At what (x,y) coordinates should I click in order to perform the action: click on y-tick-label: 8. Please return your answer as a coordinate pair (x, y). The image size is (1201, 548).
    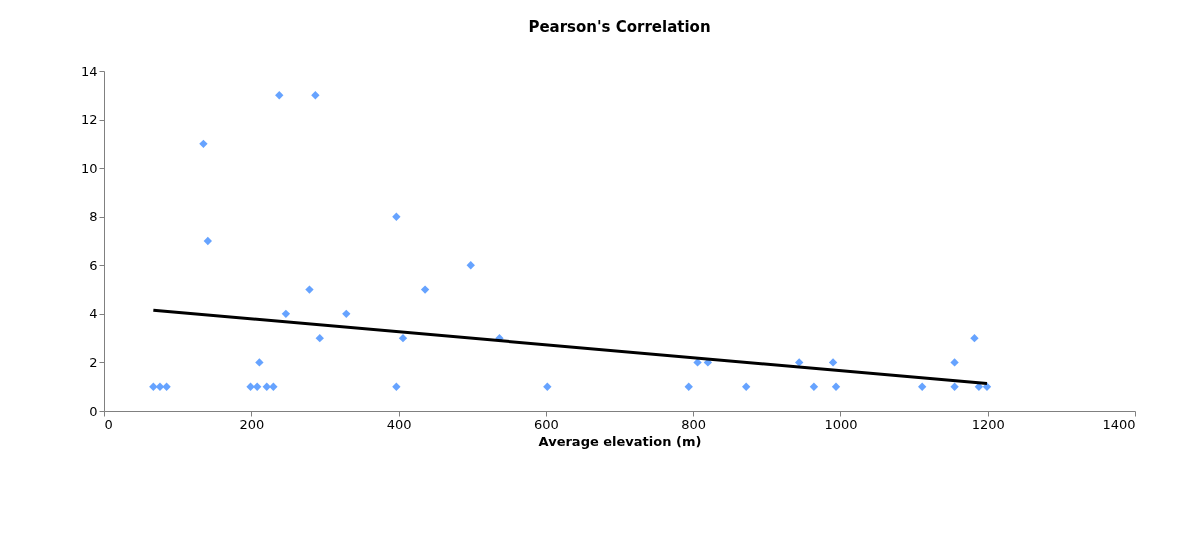
    Looking at the image, I should click on (93, 217).